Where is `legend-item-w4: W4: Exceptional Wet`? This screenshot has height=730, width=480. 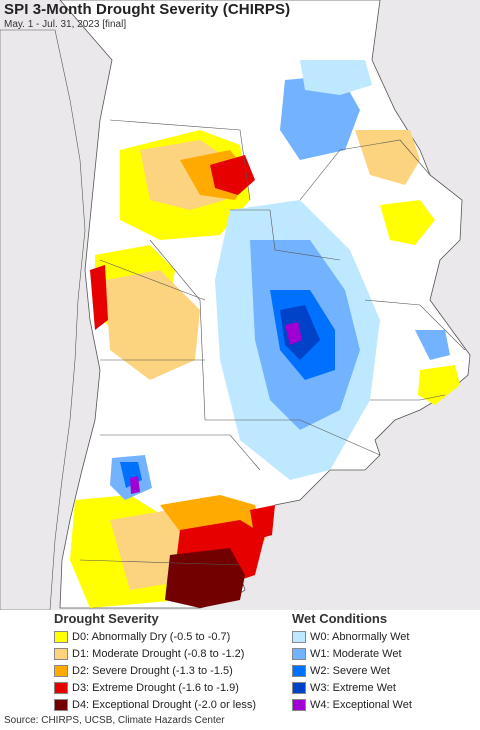 legend-item-w4: W4: Exceptional Wet is located at coordinates (352, 704).